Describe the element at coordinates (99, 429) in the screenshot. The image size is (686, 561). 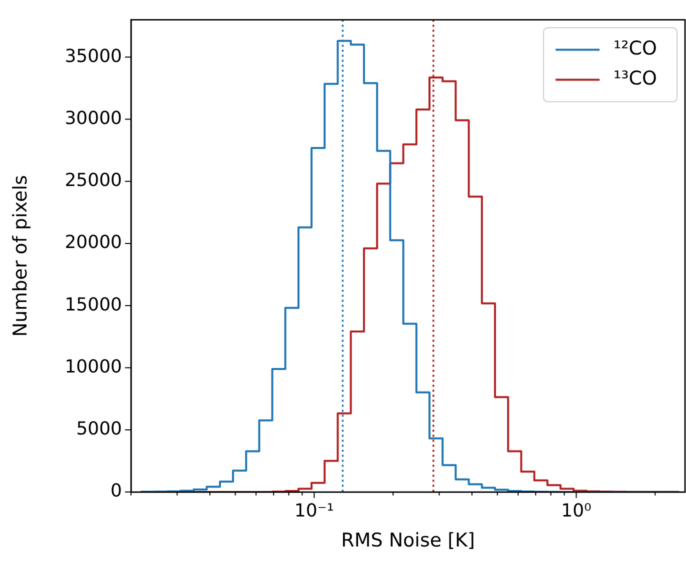
I see `y-tick-label: 5000` at that location.